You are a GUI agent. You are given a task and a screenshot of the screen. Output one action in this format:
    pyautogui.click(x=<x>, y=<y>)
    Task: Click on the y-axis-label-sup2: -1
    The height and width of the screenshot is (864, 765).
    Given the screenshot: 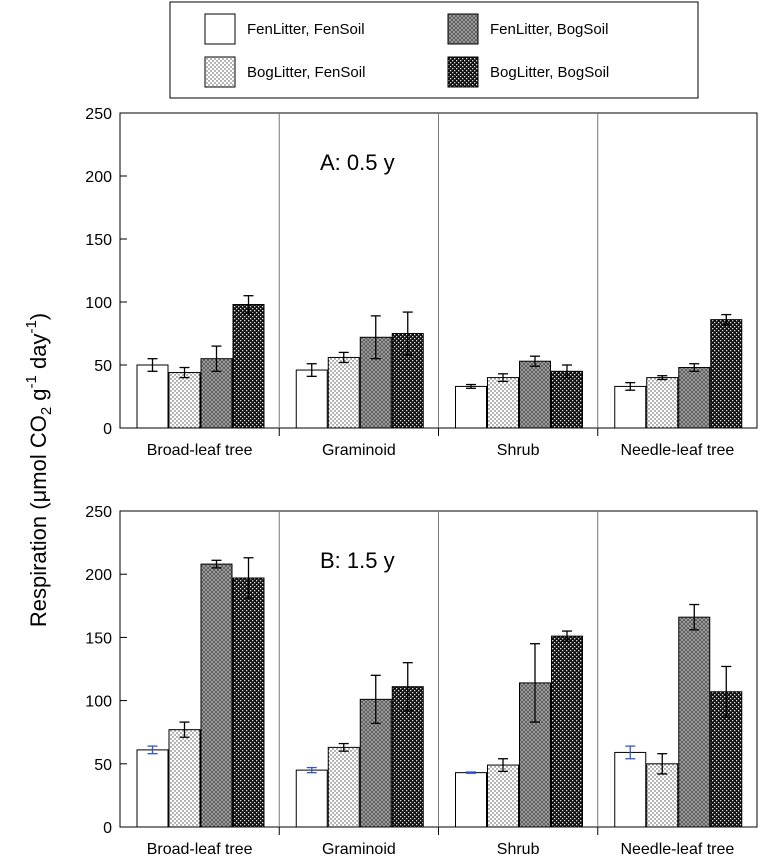 What is the action you would take?
    pyautogui.click(x=31, y=326)
    